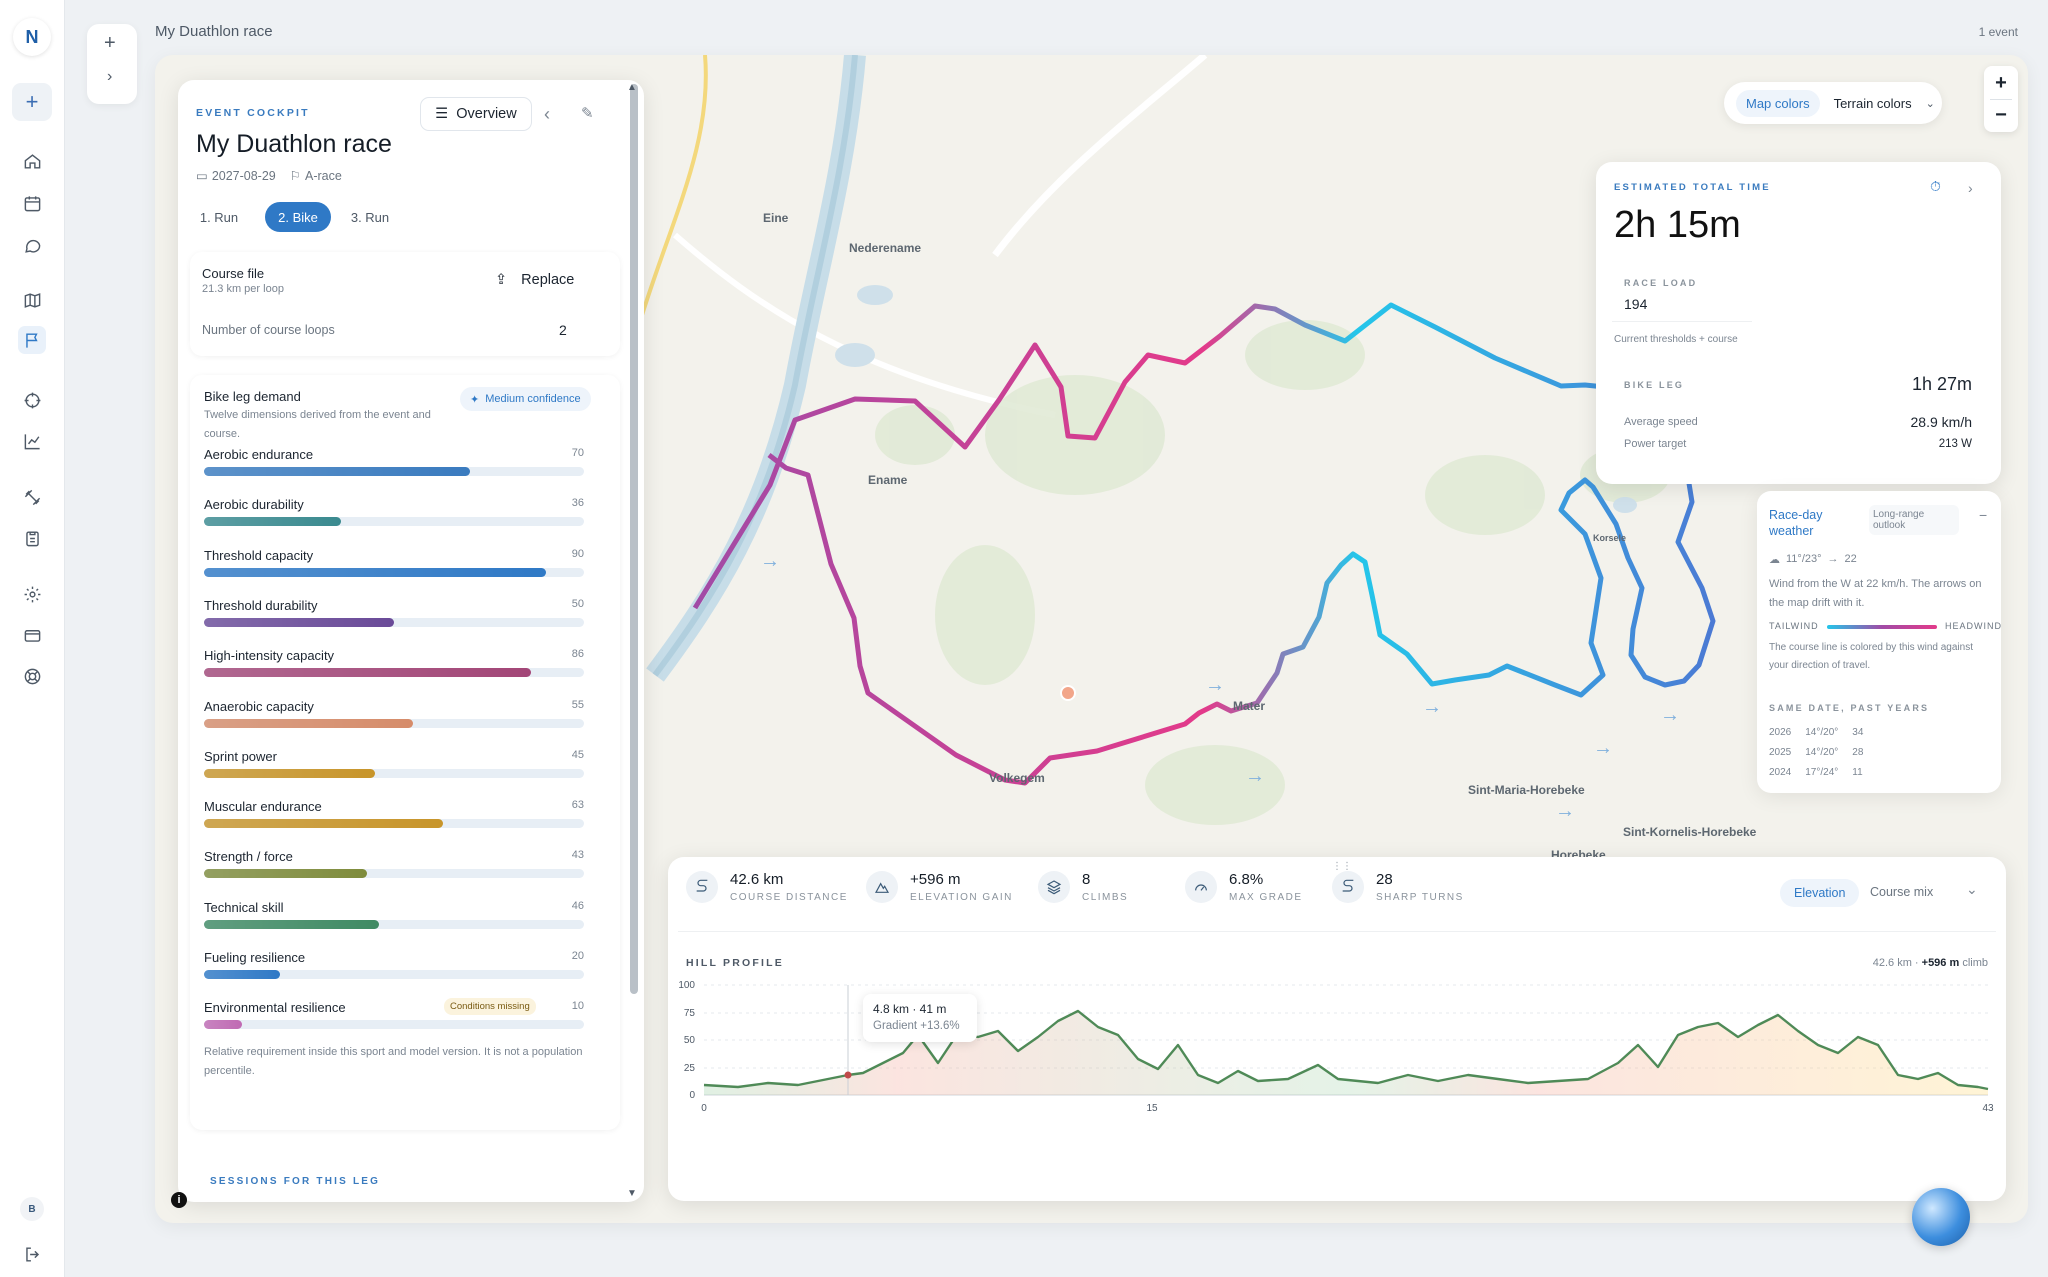 This screenshot has width=2048, height=1277. Describe the element at coordinates (1914, 520) in the screenshot. I see `outlook-badge: Long-range outlook` at that location.